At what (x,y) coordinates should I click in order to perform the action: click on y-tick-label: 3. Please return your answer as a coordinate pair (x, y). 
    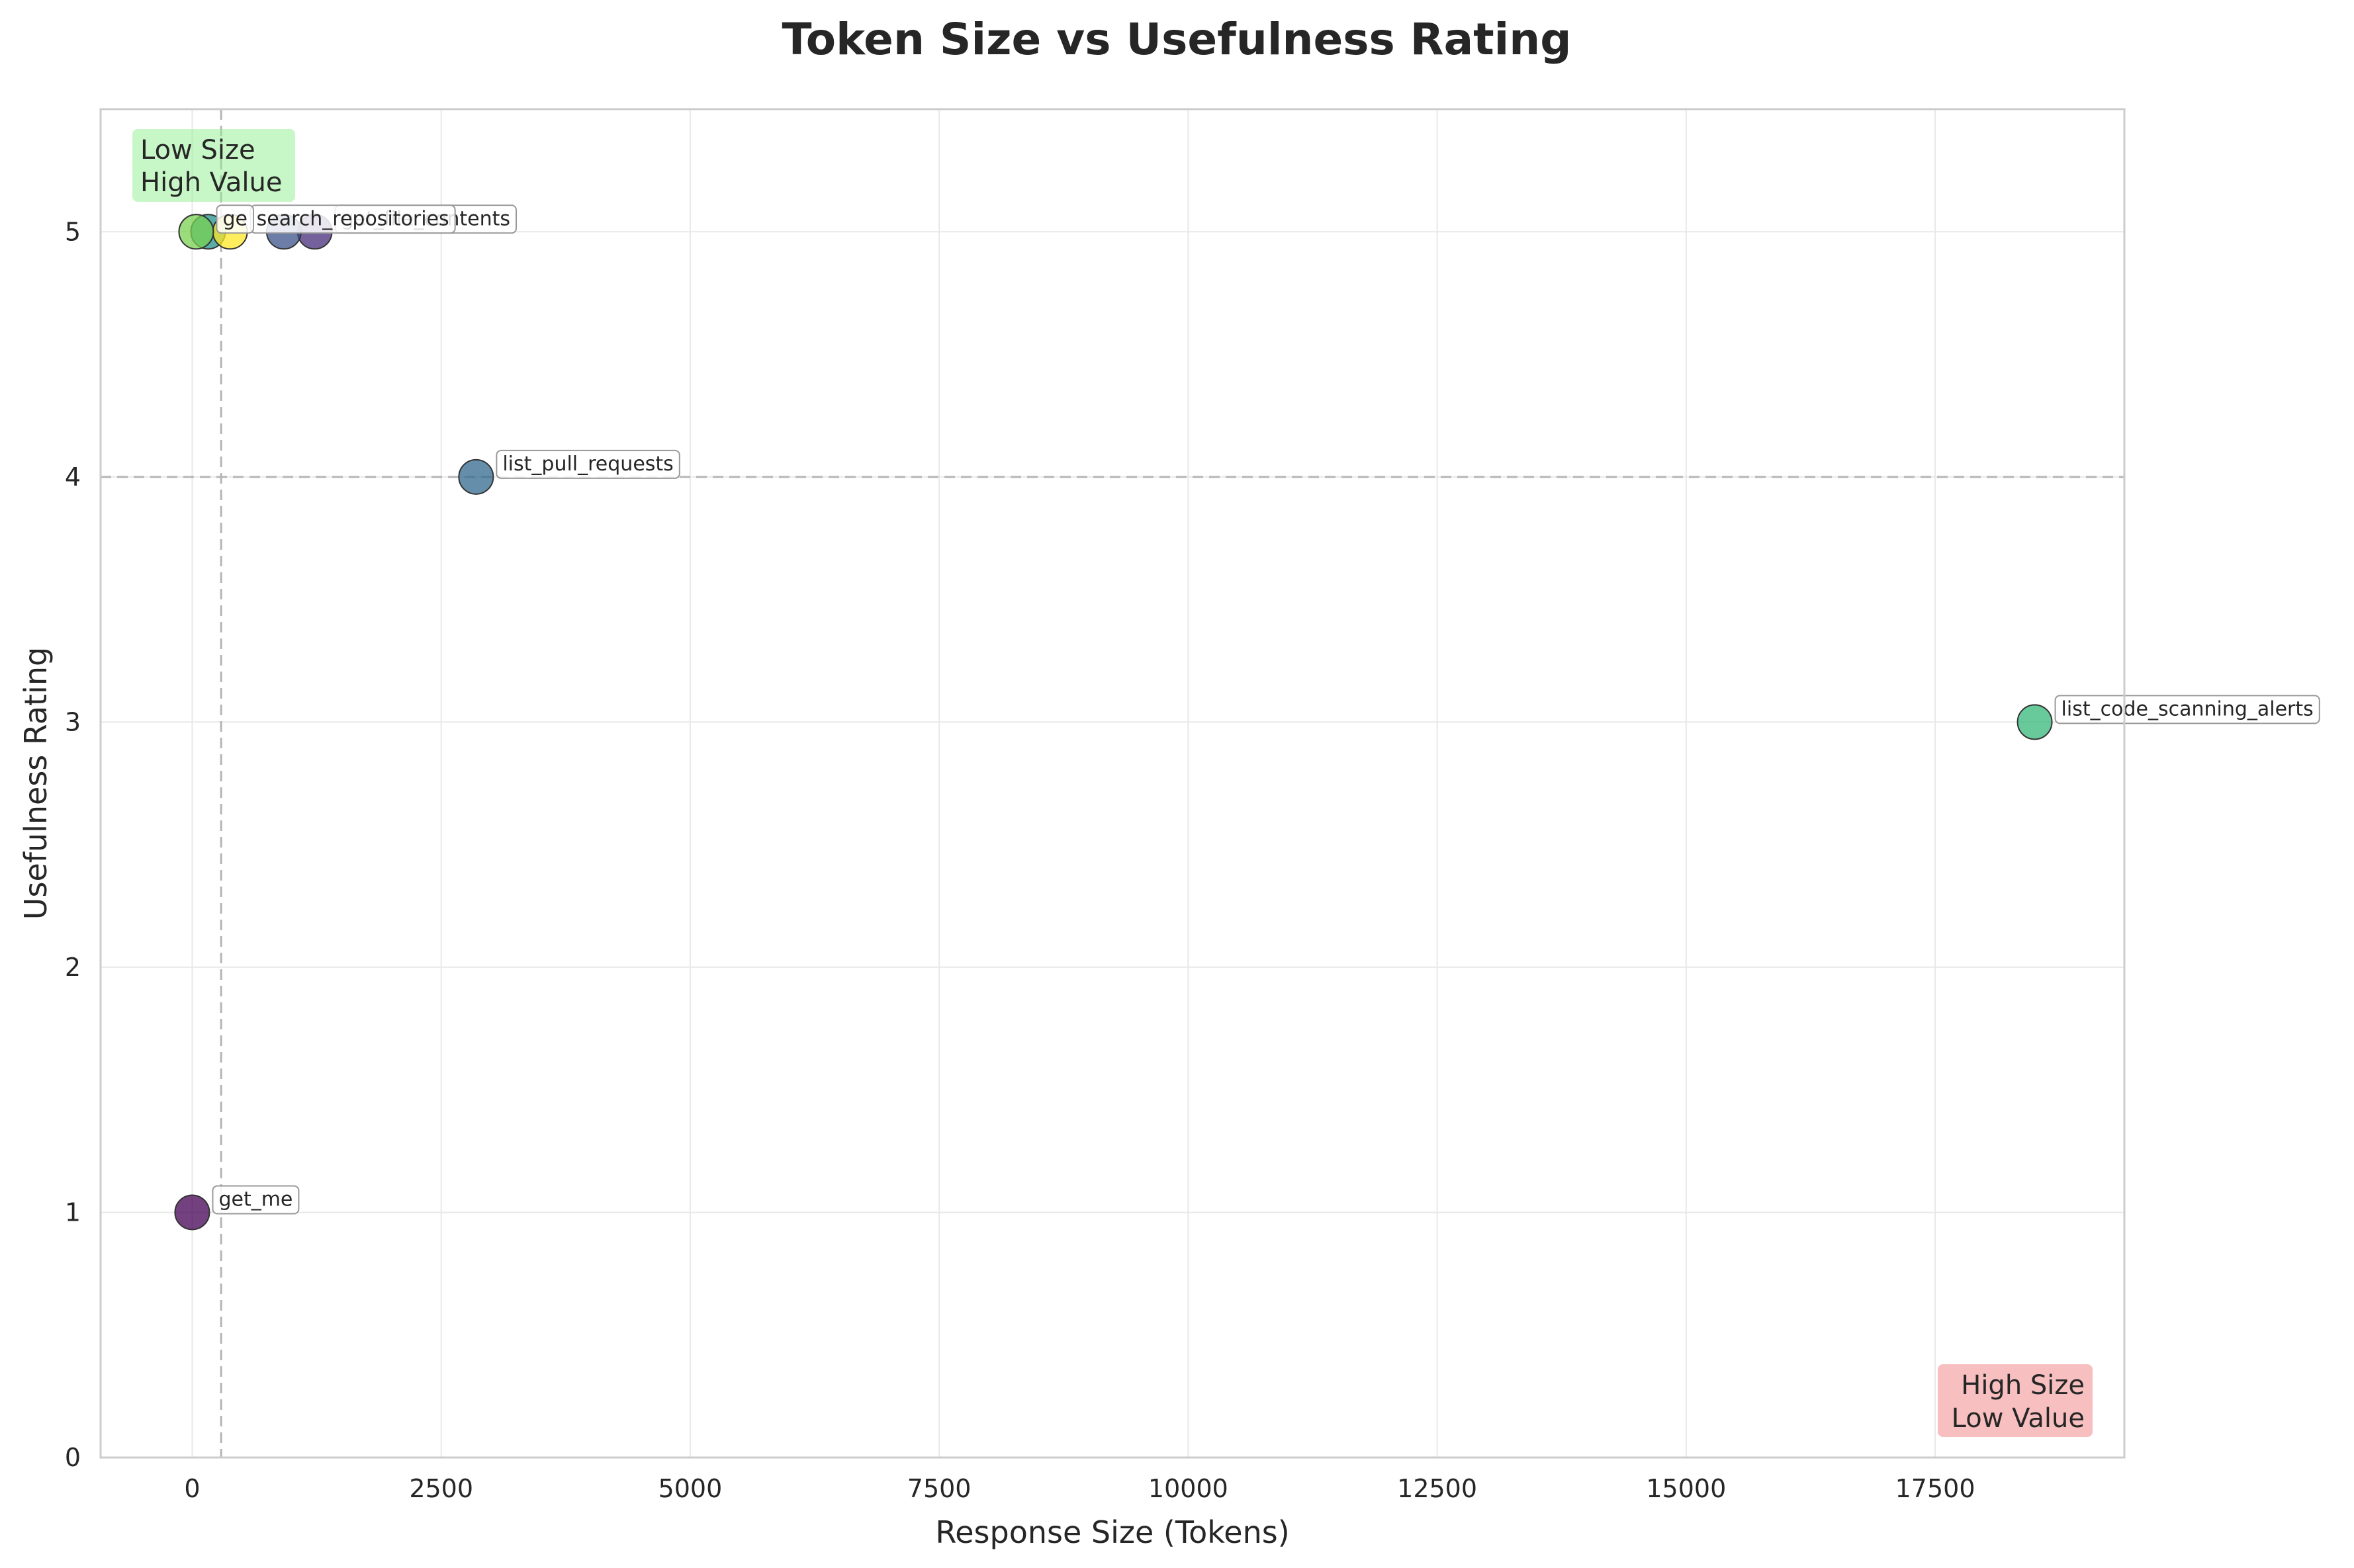
    Looking at the image, I should click on (73, 722).